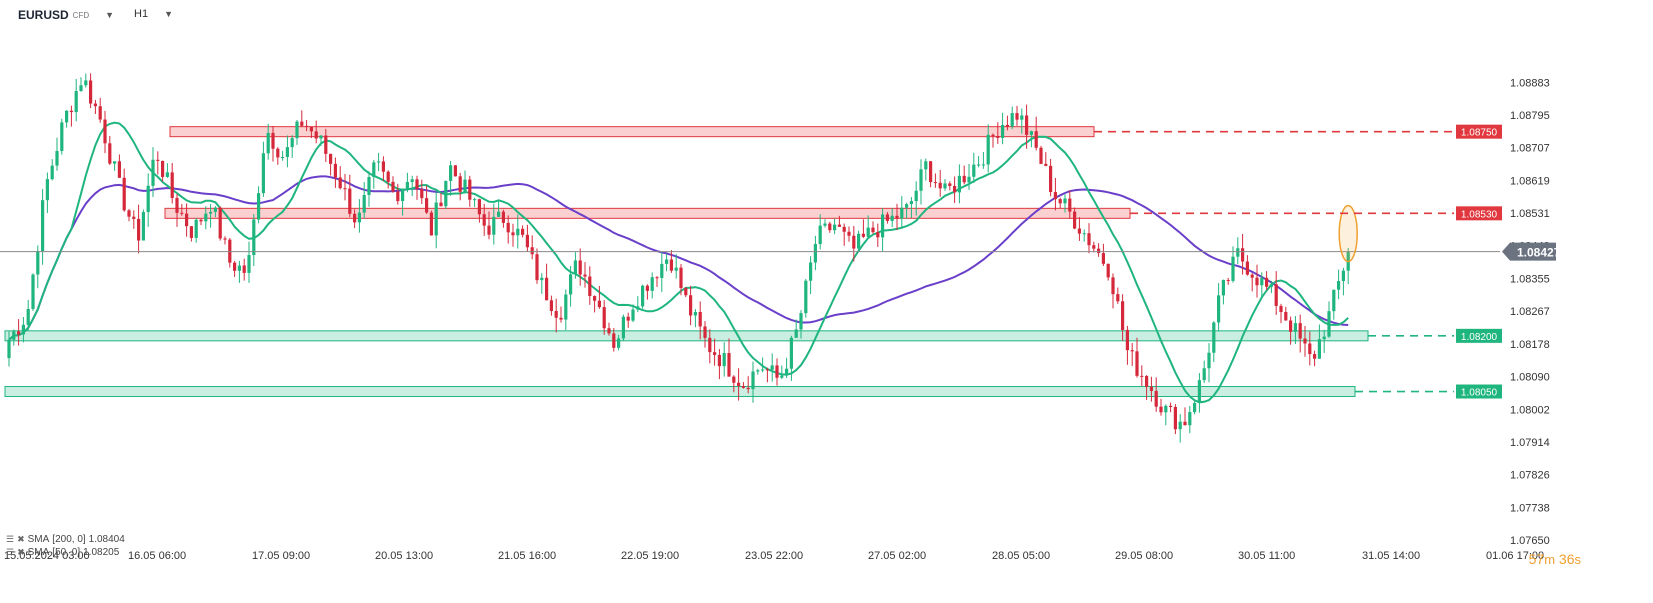 Image resolution: width=1653 pixels, height=603 pixels. I want to click on level-label: 1.08050, so click(1479, 393).